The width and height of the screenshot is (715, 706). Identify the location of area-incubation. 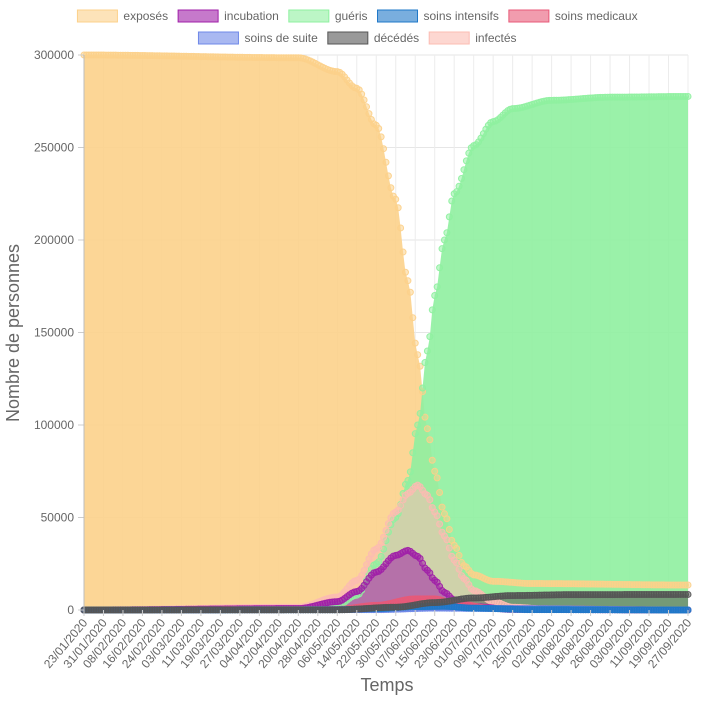
(386, 580).